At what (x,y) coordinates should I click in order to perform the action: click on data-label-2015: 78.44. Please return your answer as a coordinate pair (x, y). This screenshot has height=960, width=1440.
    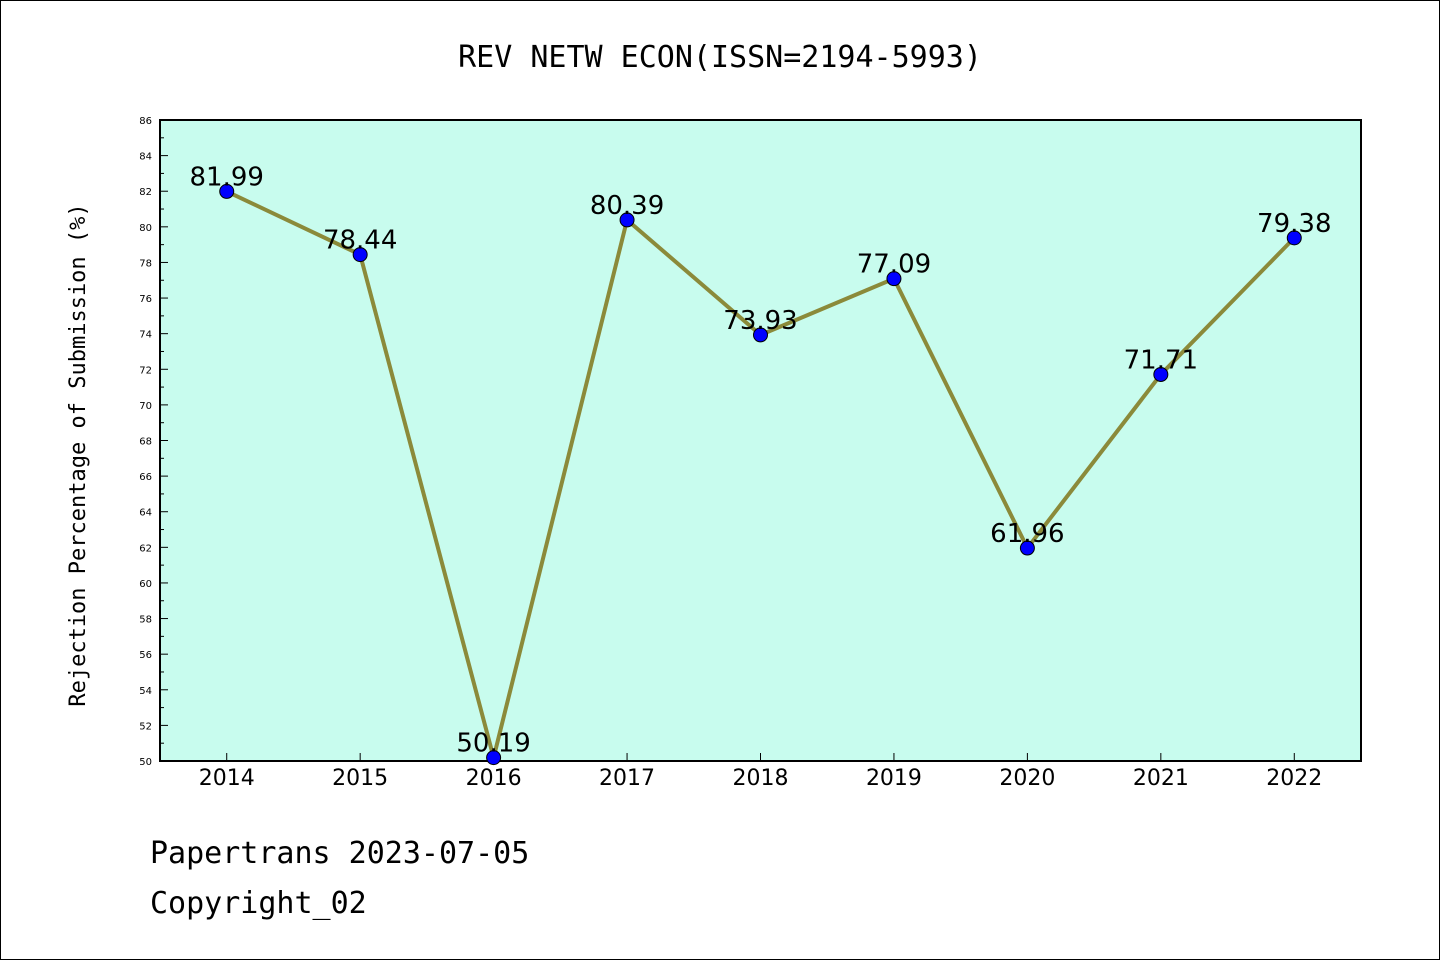
    Looking at the image, I should click on (360, 241).